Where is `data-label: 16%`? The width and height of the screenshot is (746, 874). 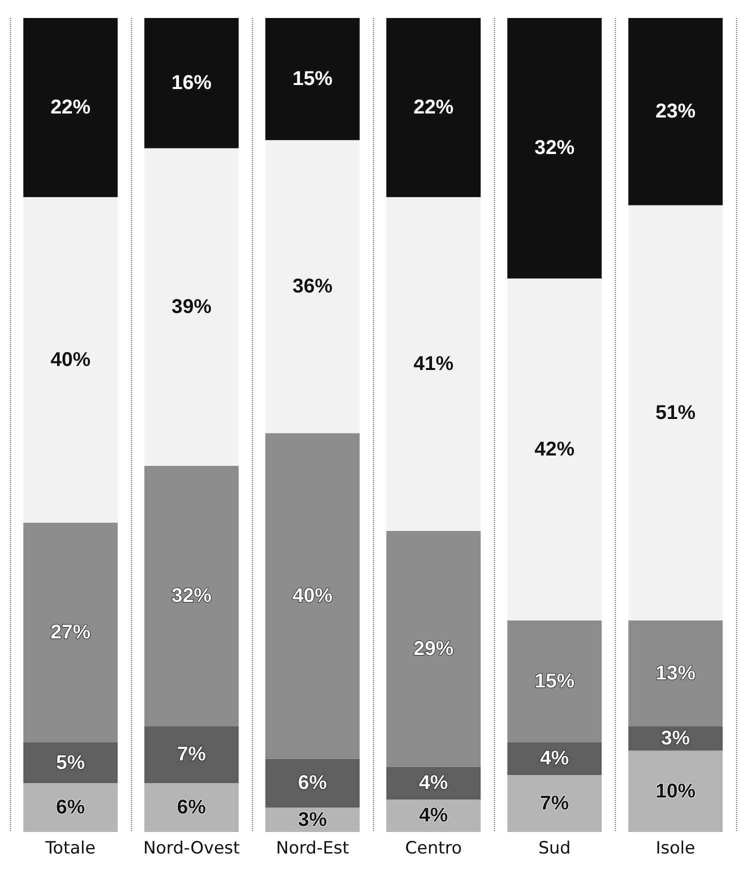 data-label: 16% is located at coordinates (191, 83).